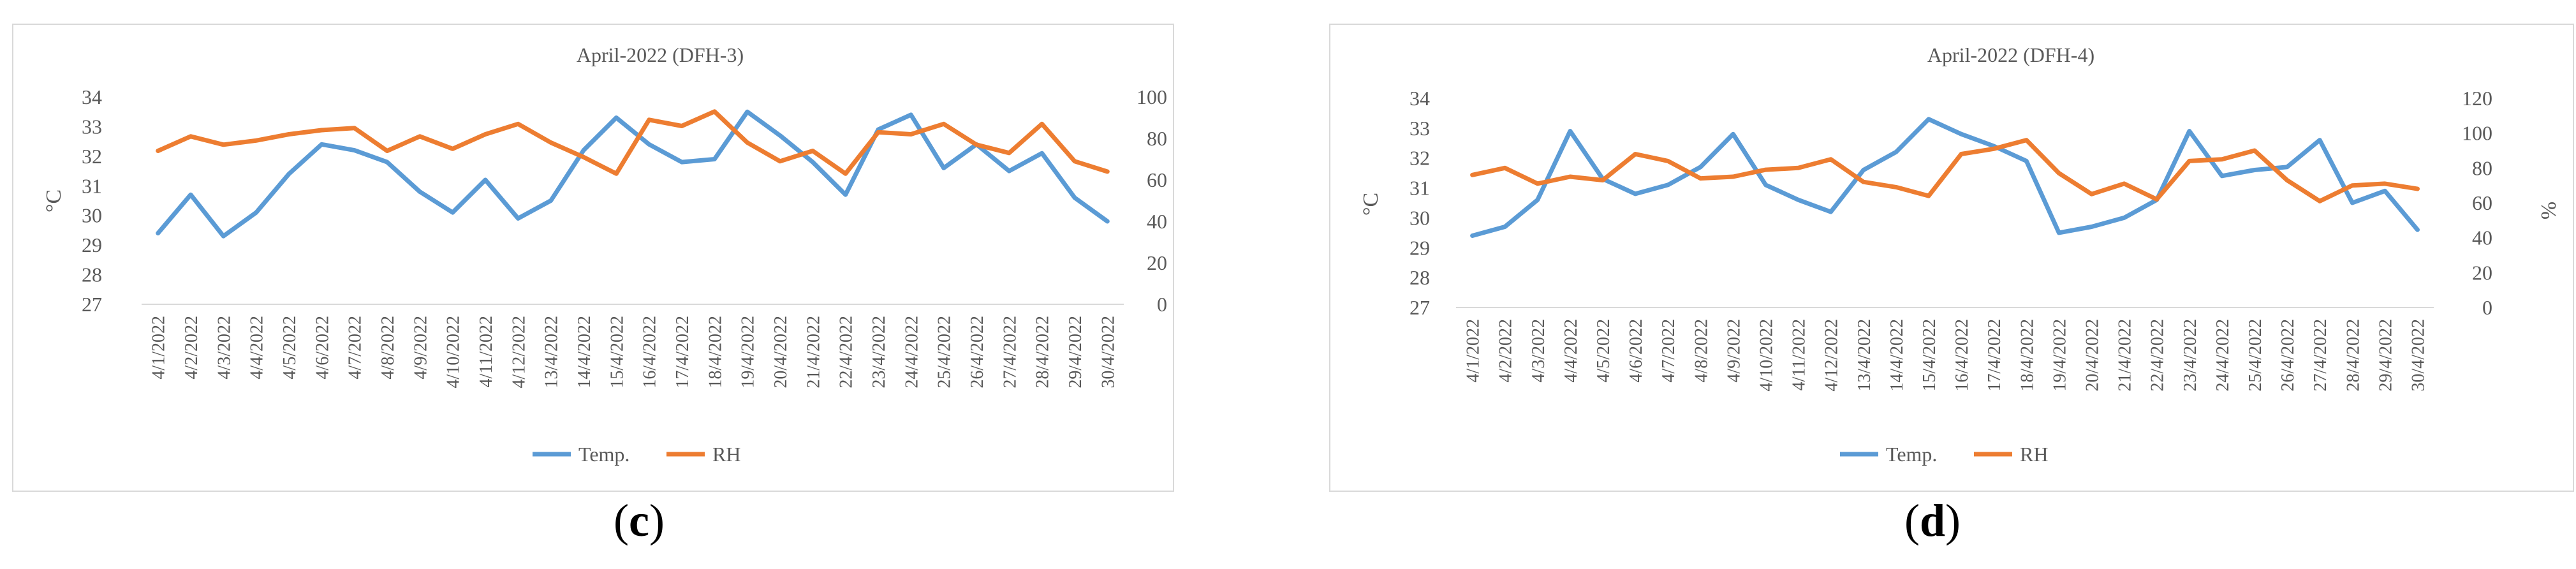 The image size is (2576, 569). Describe the element at coordinates (2477, 133) in the screenshot. I see `y2-tick-label: 100` at that location.